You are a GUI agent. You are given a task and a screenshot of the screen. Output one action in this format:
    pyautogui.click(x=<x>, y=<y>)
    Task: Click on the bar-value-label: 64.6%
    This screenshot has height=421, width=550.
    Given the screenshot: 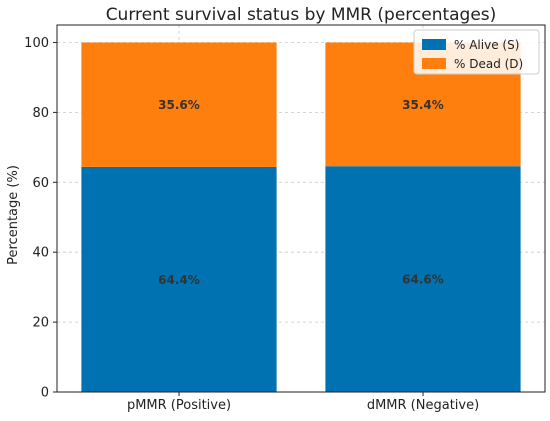 What is the action you would take?
    pyautogui.click(x=423, y=280)
    